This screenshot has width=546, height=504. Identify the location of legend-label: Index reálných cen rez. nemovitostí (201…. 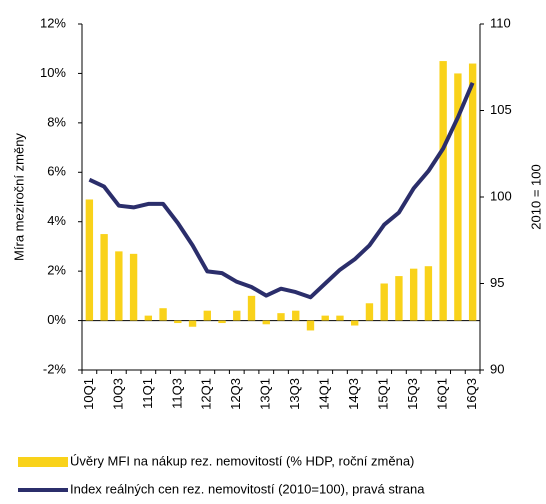
(247, 488).